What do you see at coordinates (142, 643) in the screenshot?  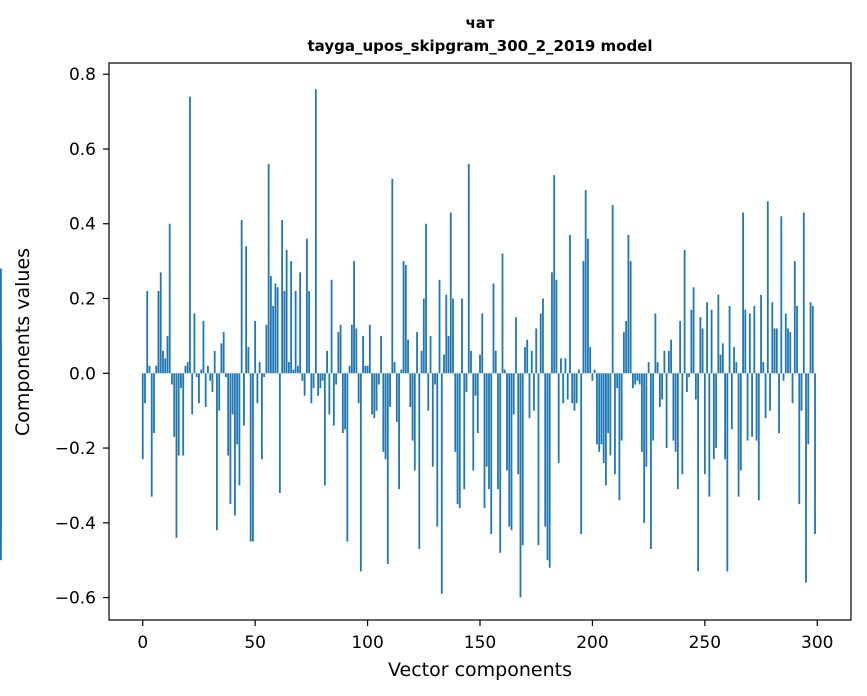 I see `x-tick-label: 0` at bounding box center [142, 643].